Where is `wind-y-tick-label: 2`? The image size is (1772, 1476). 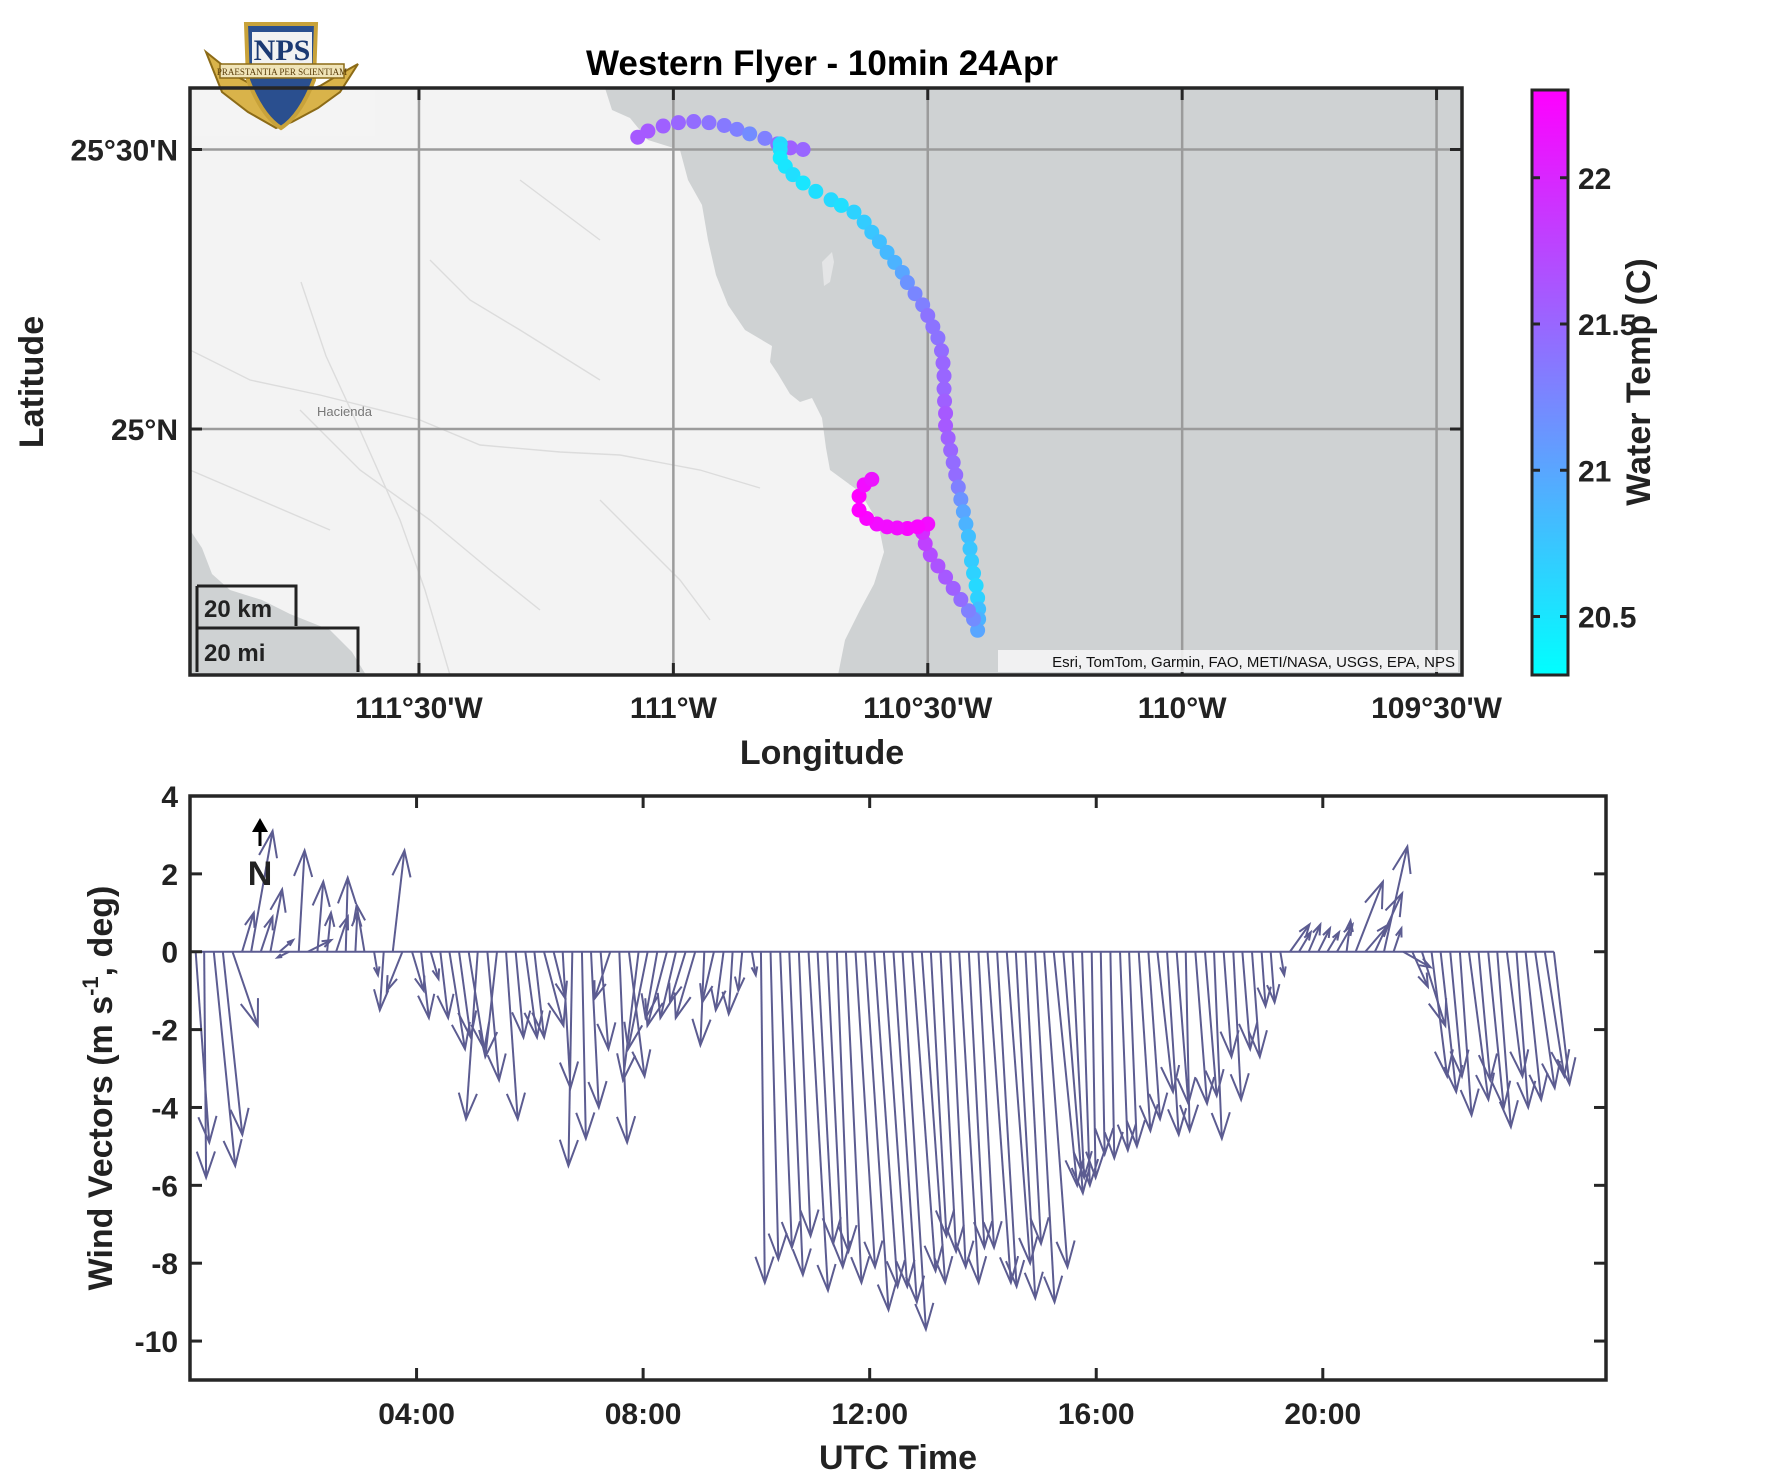 wind-y-tick-label: 2 is located at coordinates (169, 875).